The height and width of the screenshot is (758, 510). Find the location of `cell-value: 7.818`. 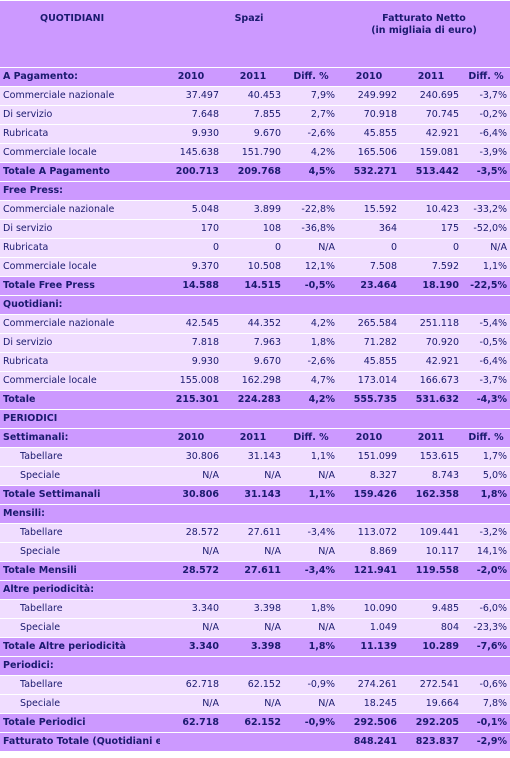

cell-value: 7.818 is located at coordinates (191, 343).